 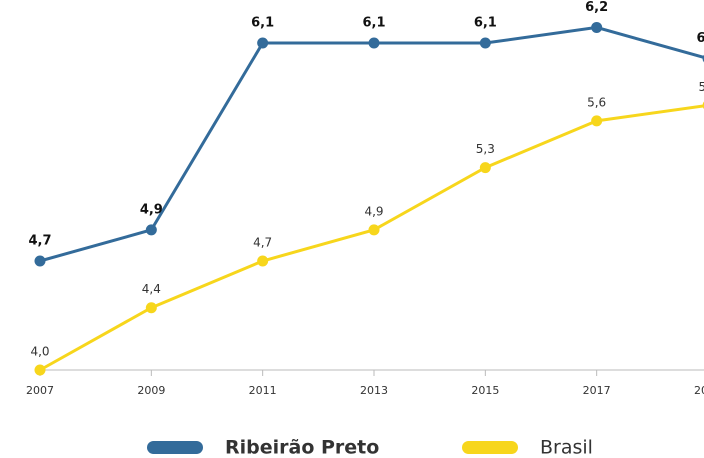 I want to click on legend-label: Ribeirão Preto, so click(x=302, y=447).